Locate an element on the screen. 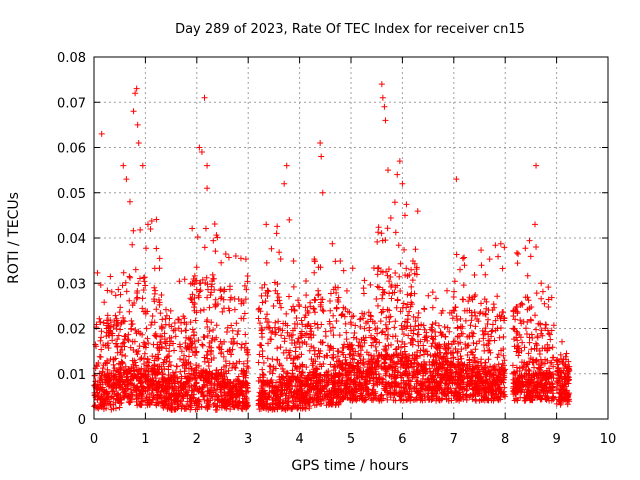 The image size is (640, 480). x-tick-label: 10 is located at coordinates (608, 439).